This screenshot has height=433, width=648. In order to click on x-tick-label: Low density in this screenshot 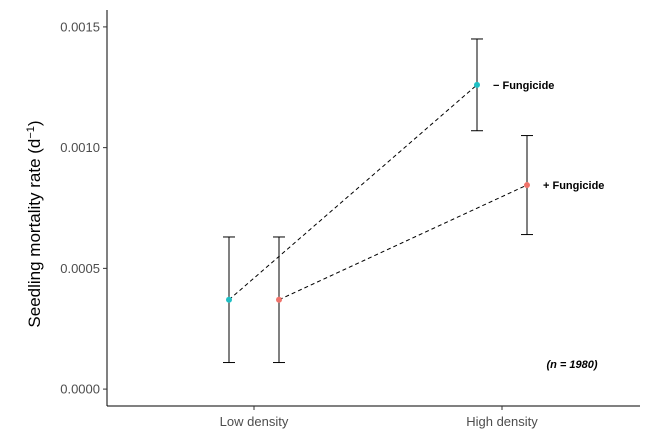, I will do `click(254, 421)`.